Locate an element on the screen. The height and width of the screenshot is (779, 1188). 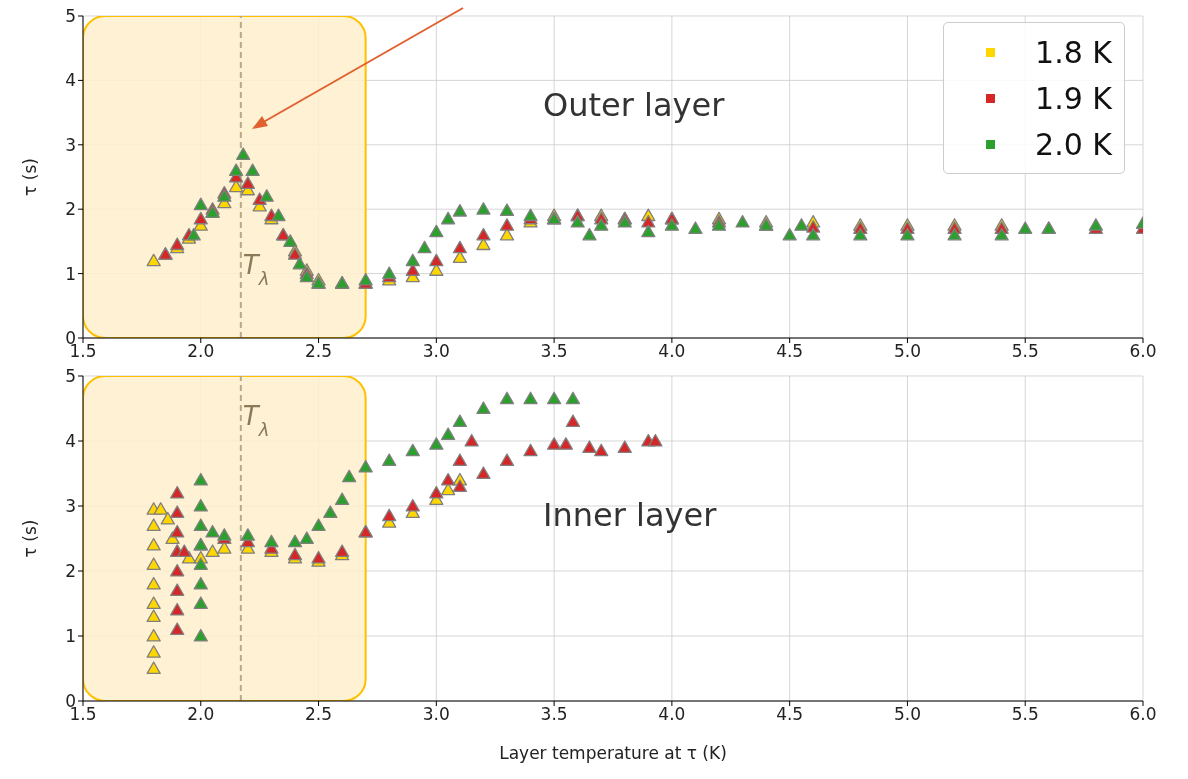
legend-label: 1.8 K is located at coordinates (1073, 52).